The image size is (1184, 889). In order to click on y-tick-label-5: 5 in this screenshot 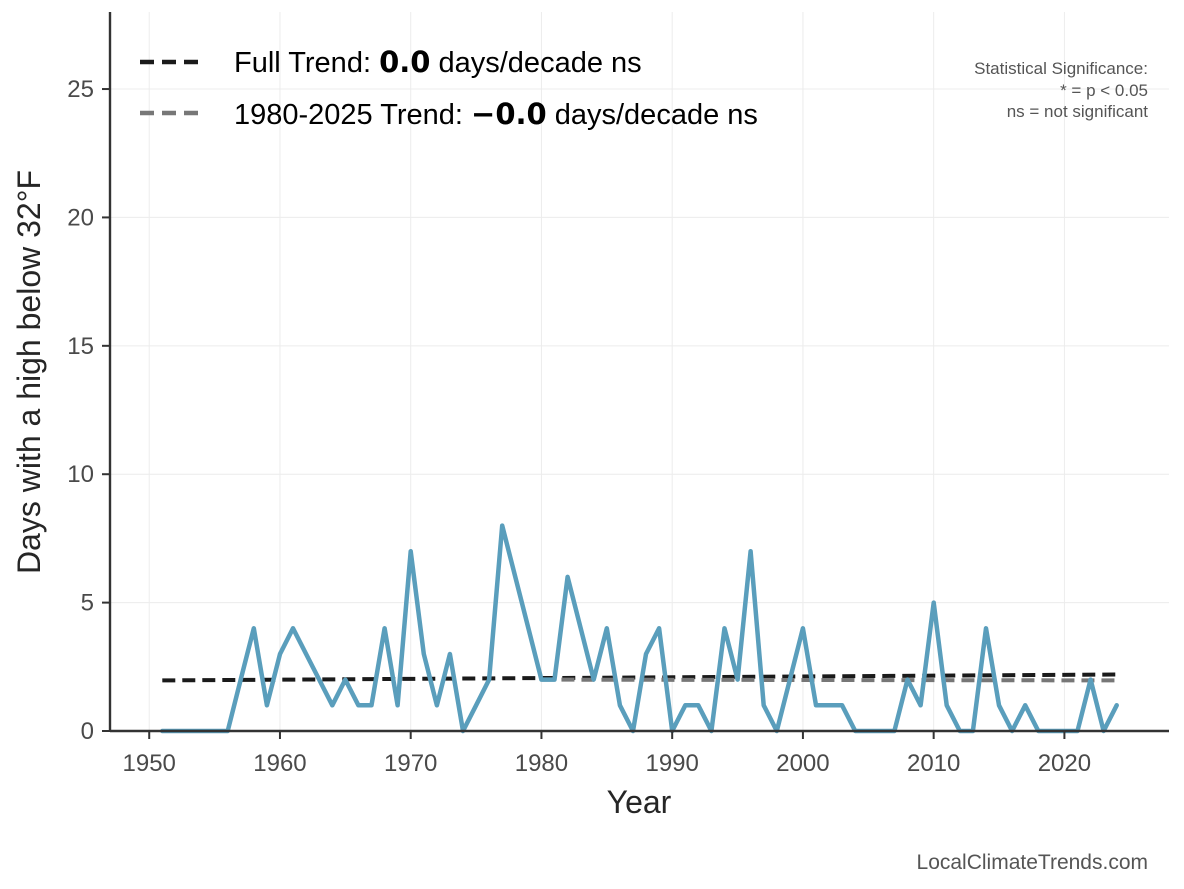, I will do `click(87, 603)`.